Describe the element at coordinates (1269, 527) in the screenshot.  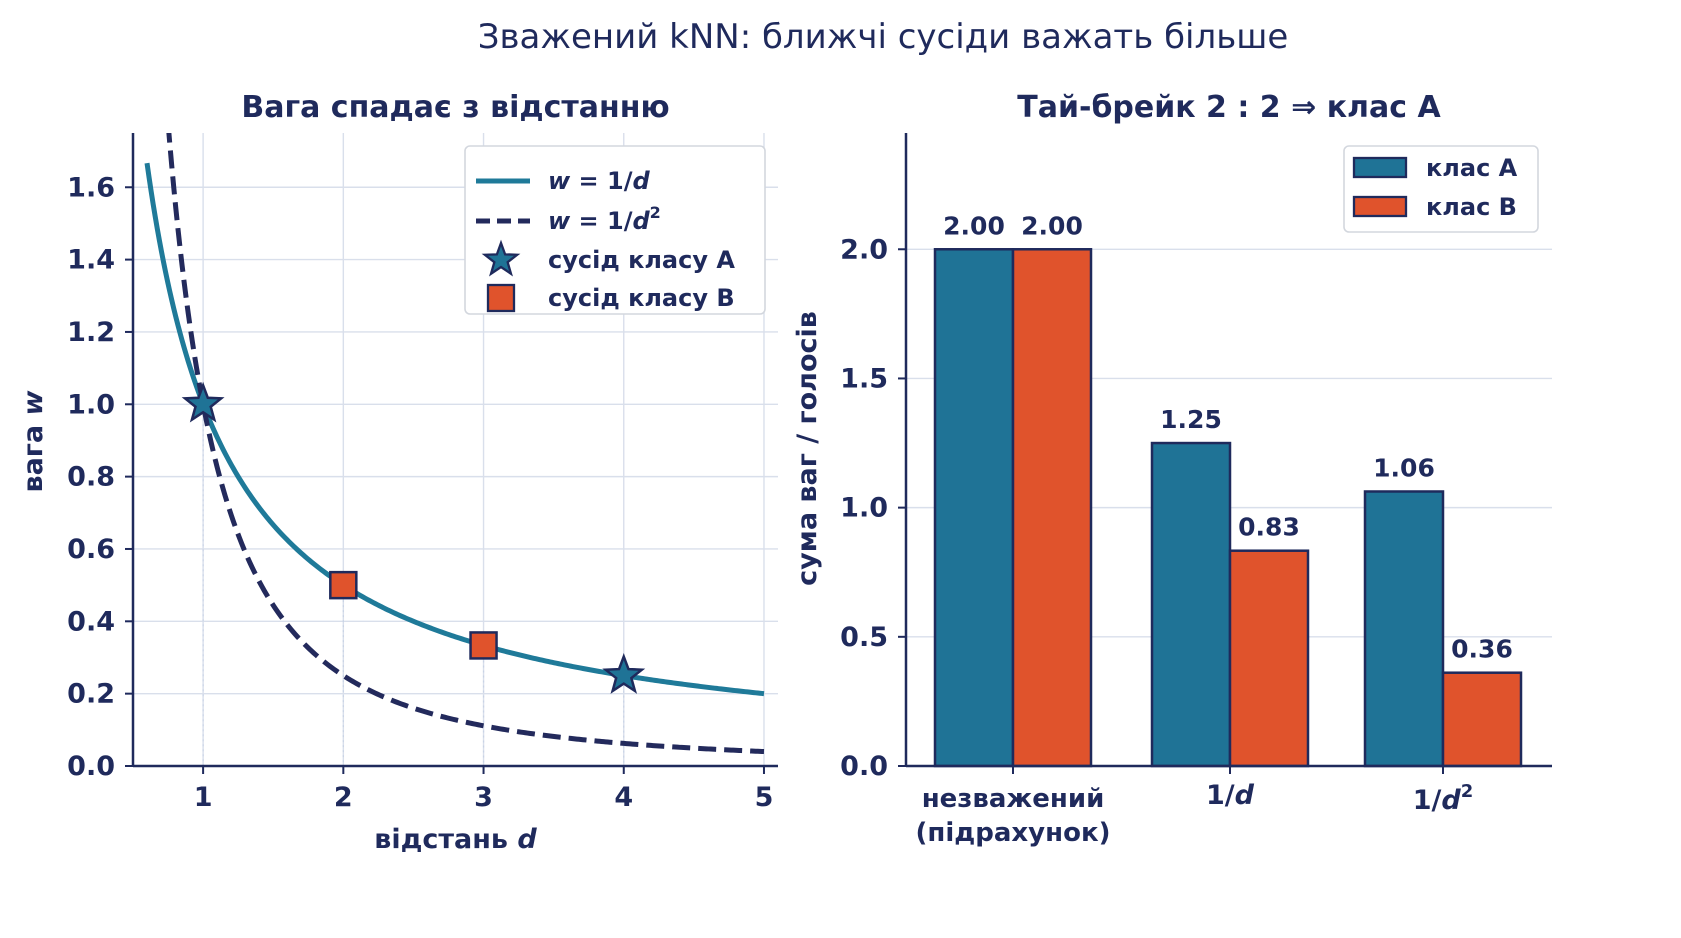
I see `bar-value-label: 0.83` at that location.